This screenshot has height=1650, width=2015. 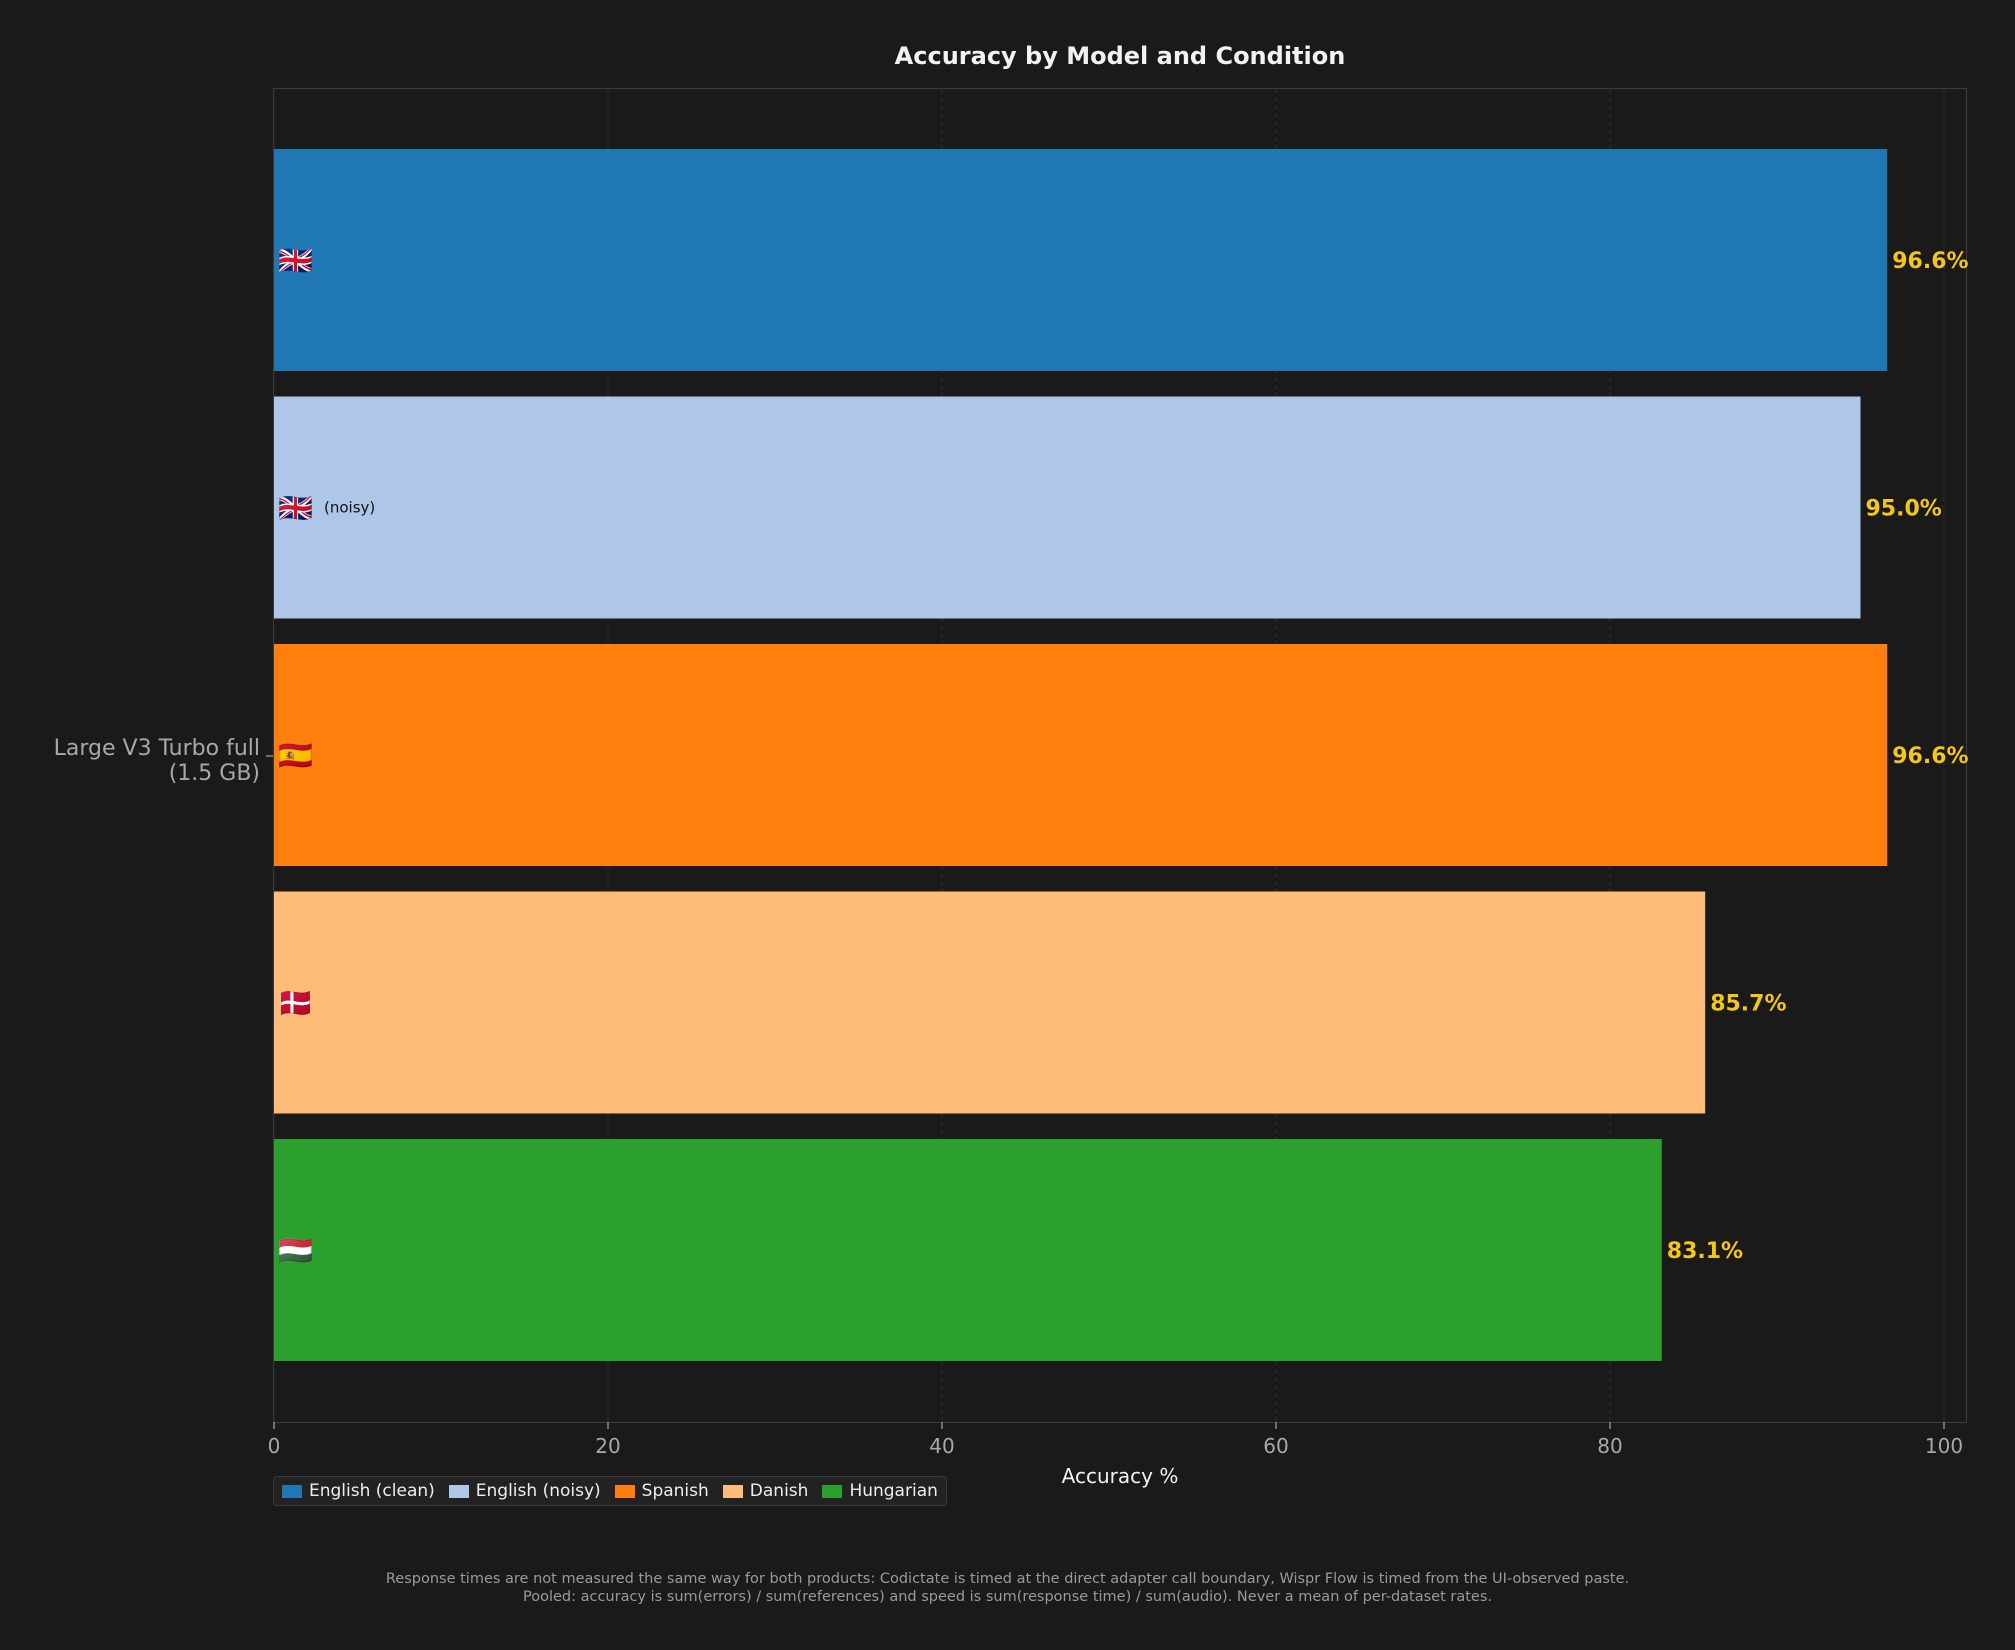 What do you see at coordinates (607, 1446) in the screenshot?
I see `x-tick-label: 20` at bounding box center [607, 1446].